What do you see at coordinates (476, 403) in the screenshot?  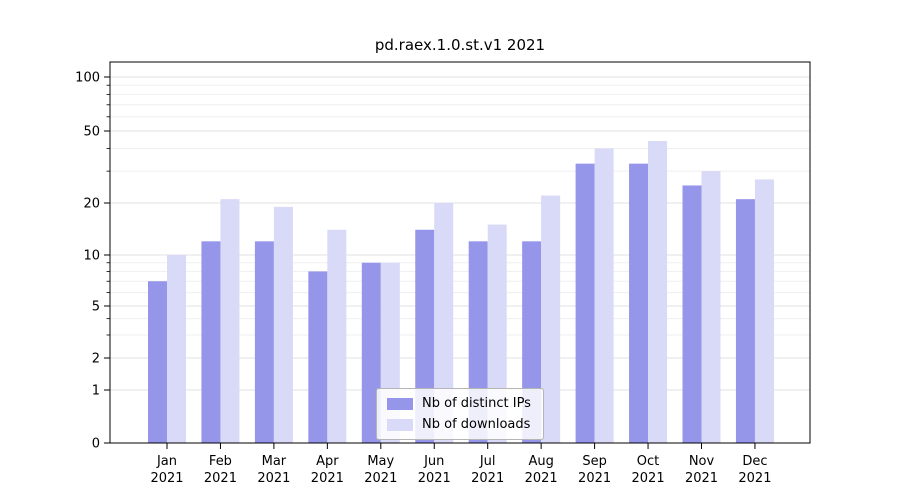 I see `legend-label-distinct-ips: Nb of distinct IPs` at bounding box center [476, 403].